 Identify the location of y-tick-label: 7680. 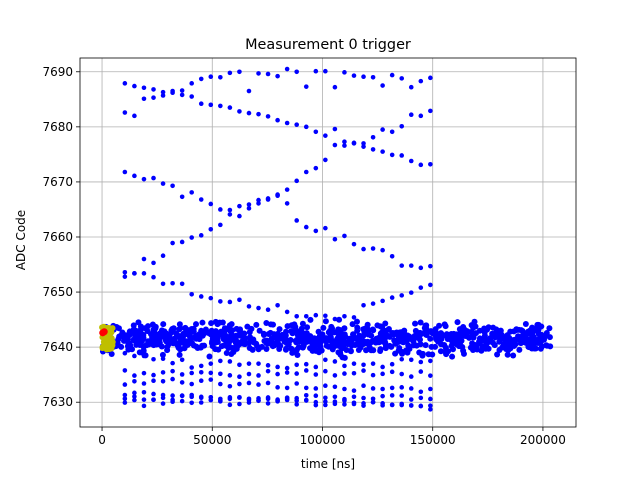
(57, 127).